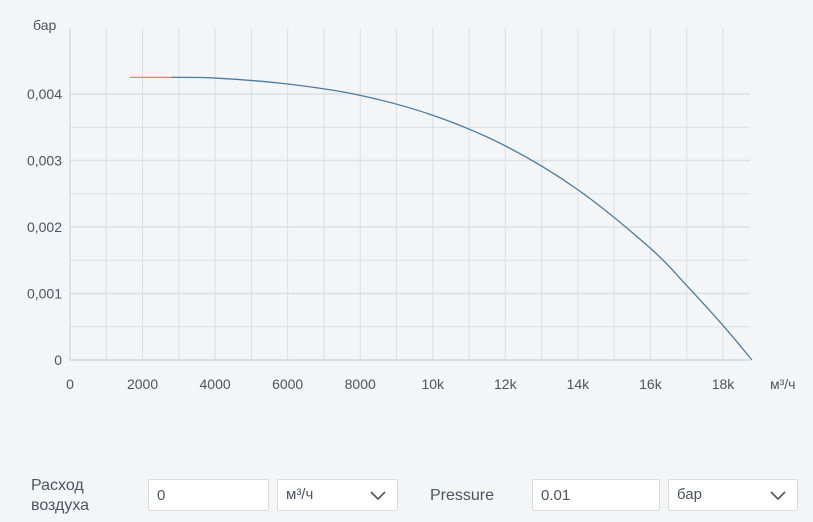  What do you see at coordinates (406, 496) in the screenshot?
I see `controls-bar: Расход воздуха м³/ч Pressure бар` at bounding box center [406, 496].